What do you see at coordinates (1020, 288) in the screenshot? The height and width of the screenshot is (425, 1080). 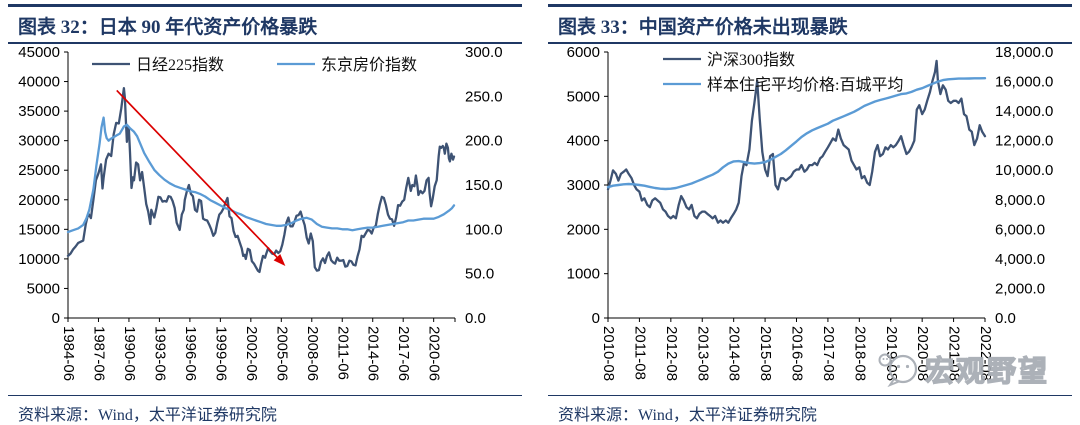 I see `right-axis-tick-label: 2,000.0` at bounding box center [1020, 288].